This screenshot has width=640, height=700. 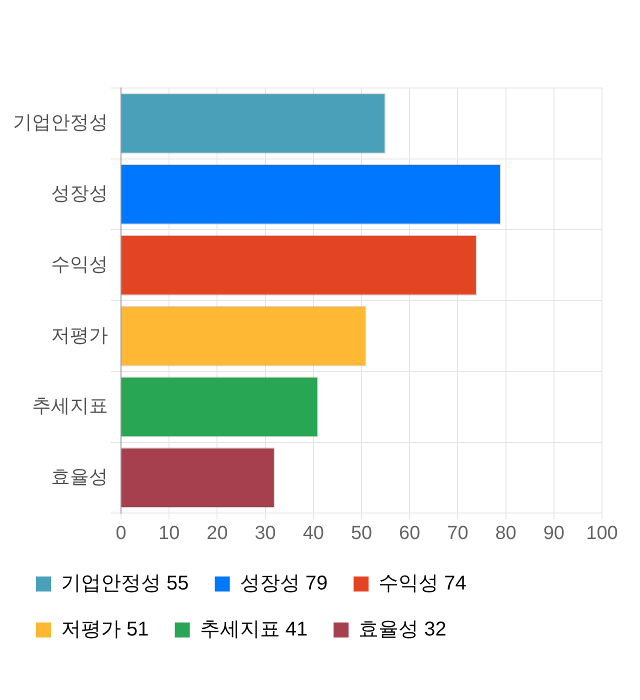 I want to click on x-tick-label: 40, so click(x=313, y=533).